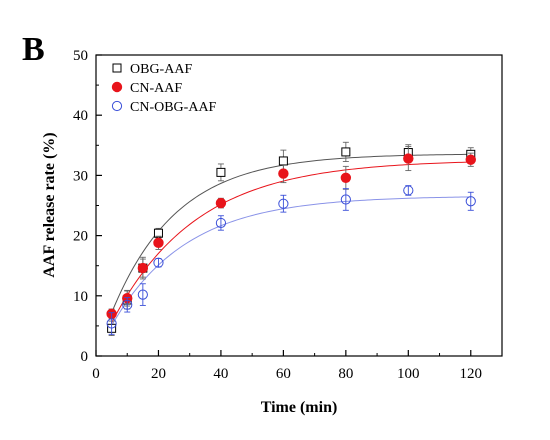  I want to click on legend: OBG-AAF CN-AAF CN-OBG-AAF, so click(164, 88).